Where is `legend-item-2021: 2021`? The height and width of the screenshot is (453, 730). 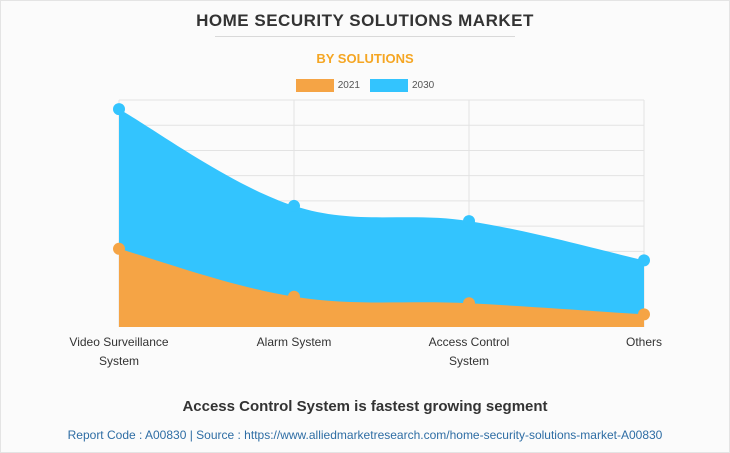 legend-item-2021: 2021 is located at coordinates (327, 85).